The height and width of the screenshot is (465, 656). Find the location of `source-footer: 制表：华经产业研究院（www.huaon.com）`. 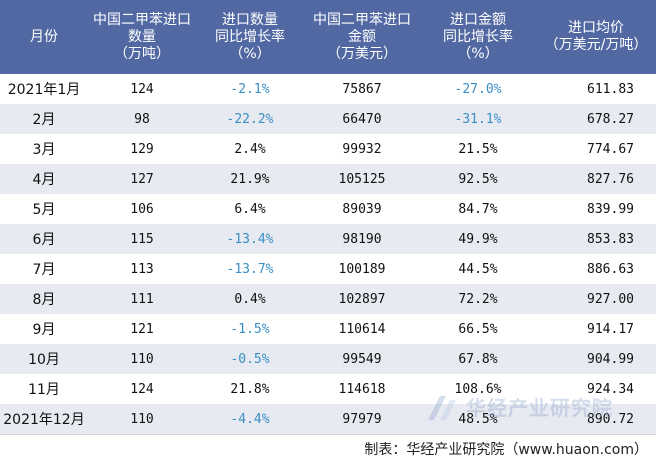

source-footer: 制表：华经产业研究院（www.huaon.com） is located at coordinates (328, 449).